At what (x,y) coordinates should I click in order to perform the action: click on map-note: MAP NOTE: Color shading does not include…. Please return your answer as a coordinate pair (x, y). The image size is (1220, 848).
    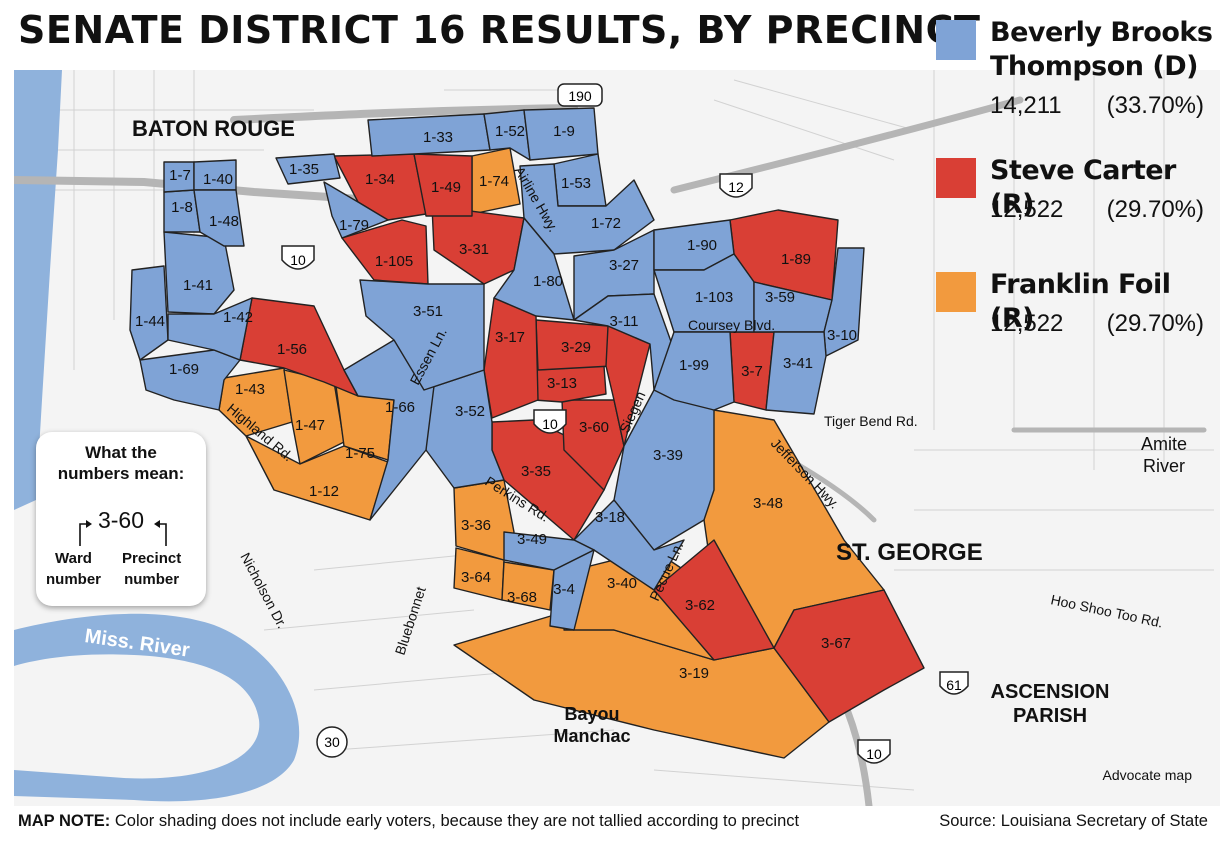
    Looking at the image, I should click on (408, 821).